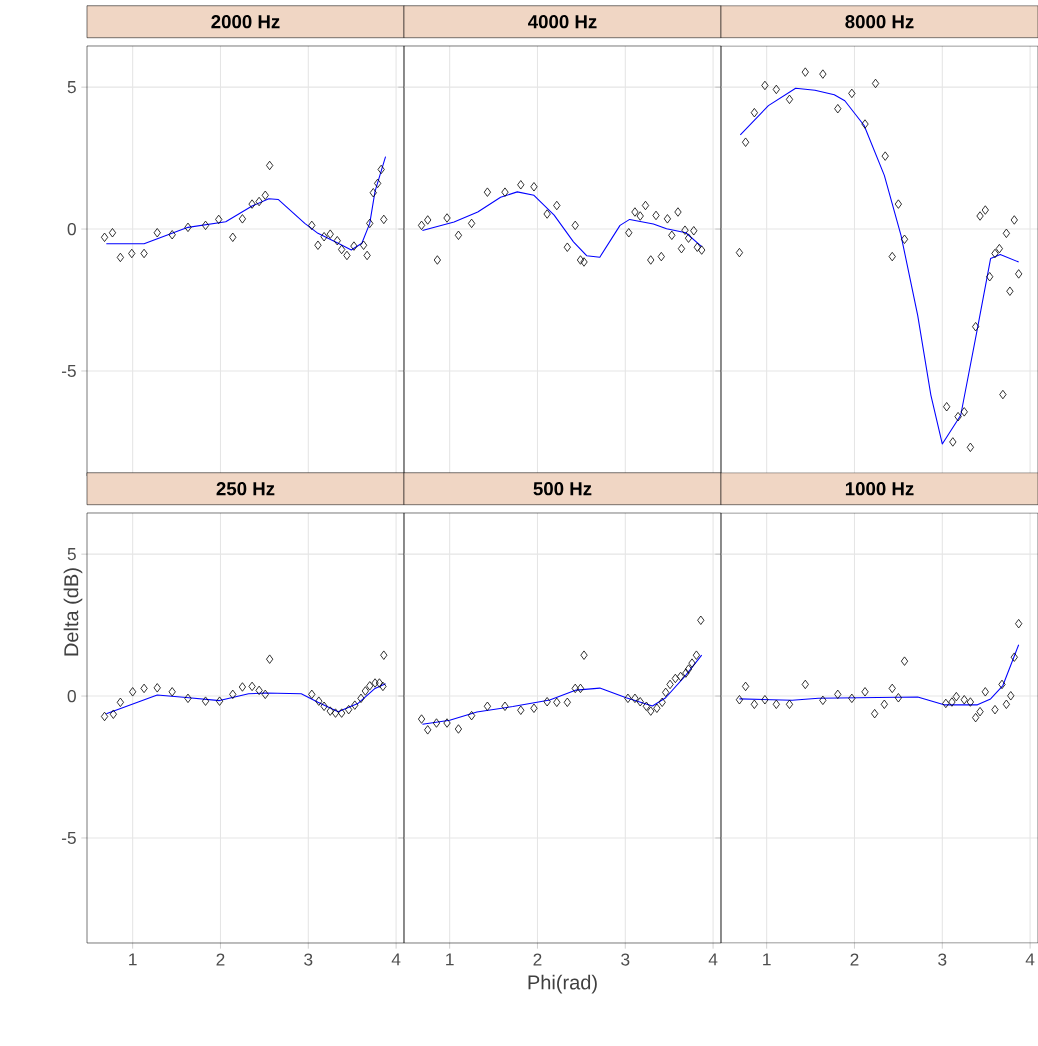 The image size is (1038, 1046). I want to click on y-tick-label: 0, so click(71, 229).